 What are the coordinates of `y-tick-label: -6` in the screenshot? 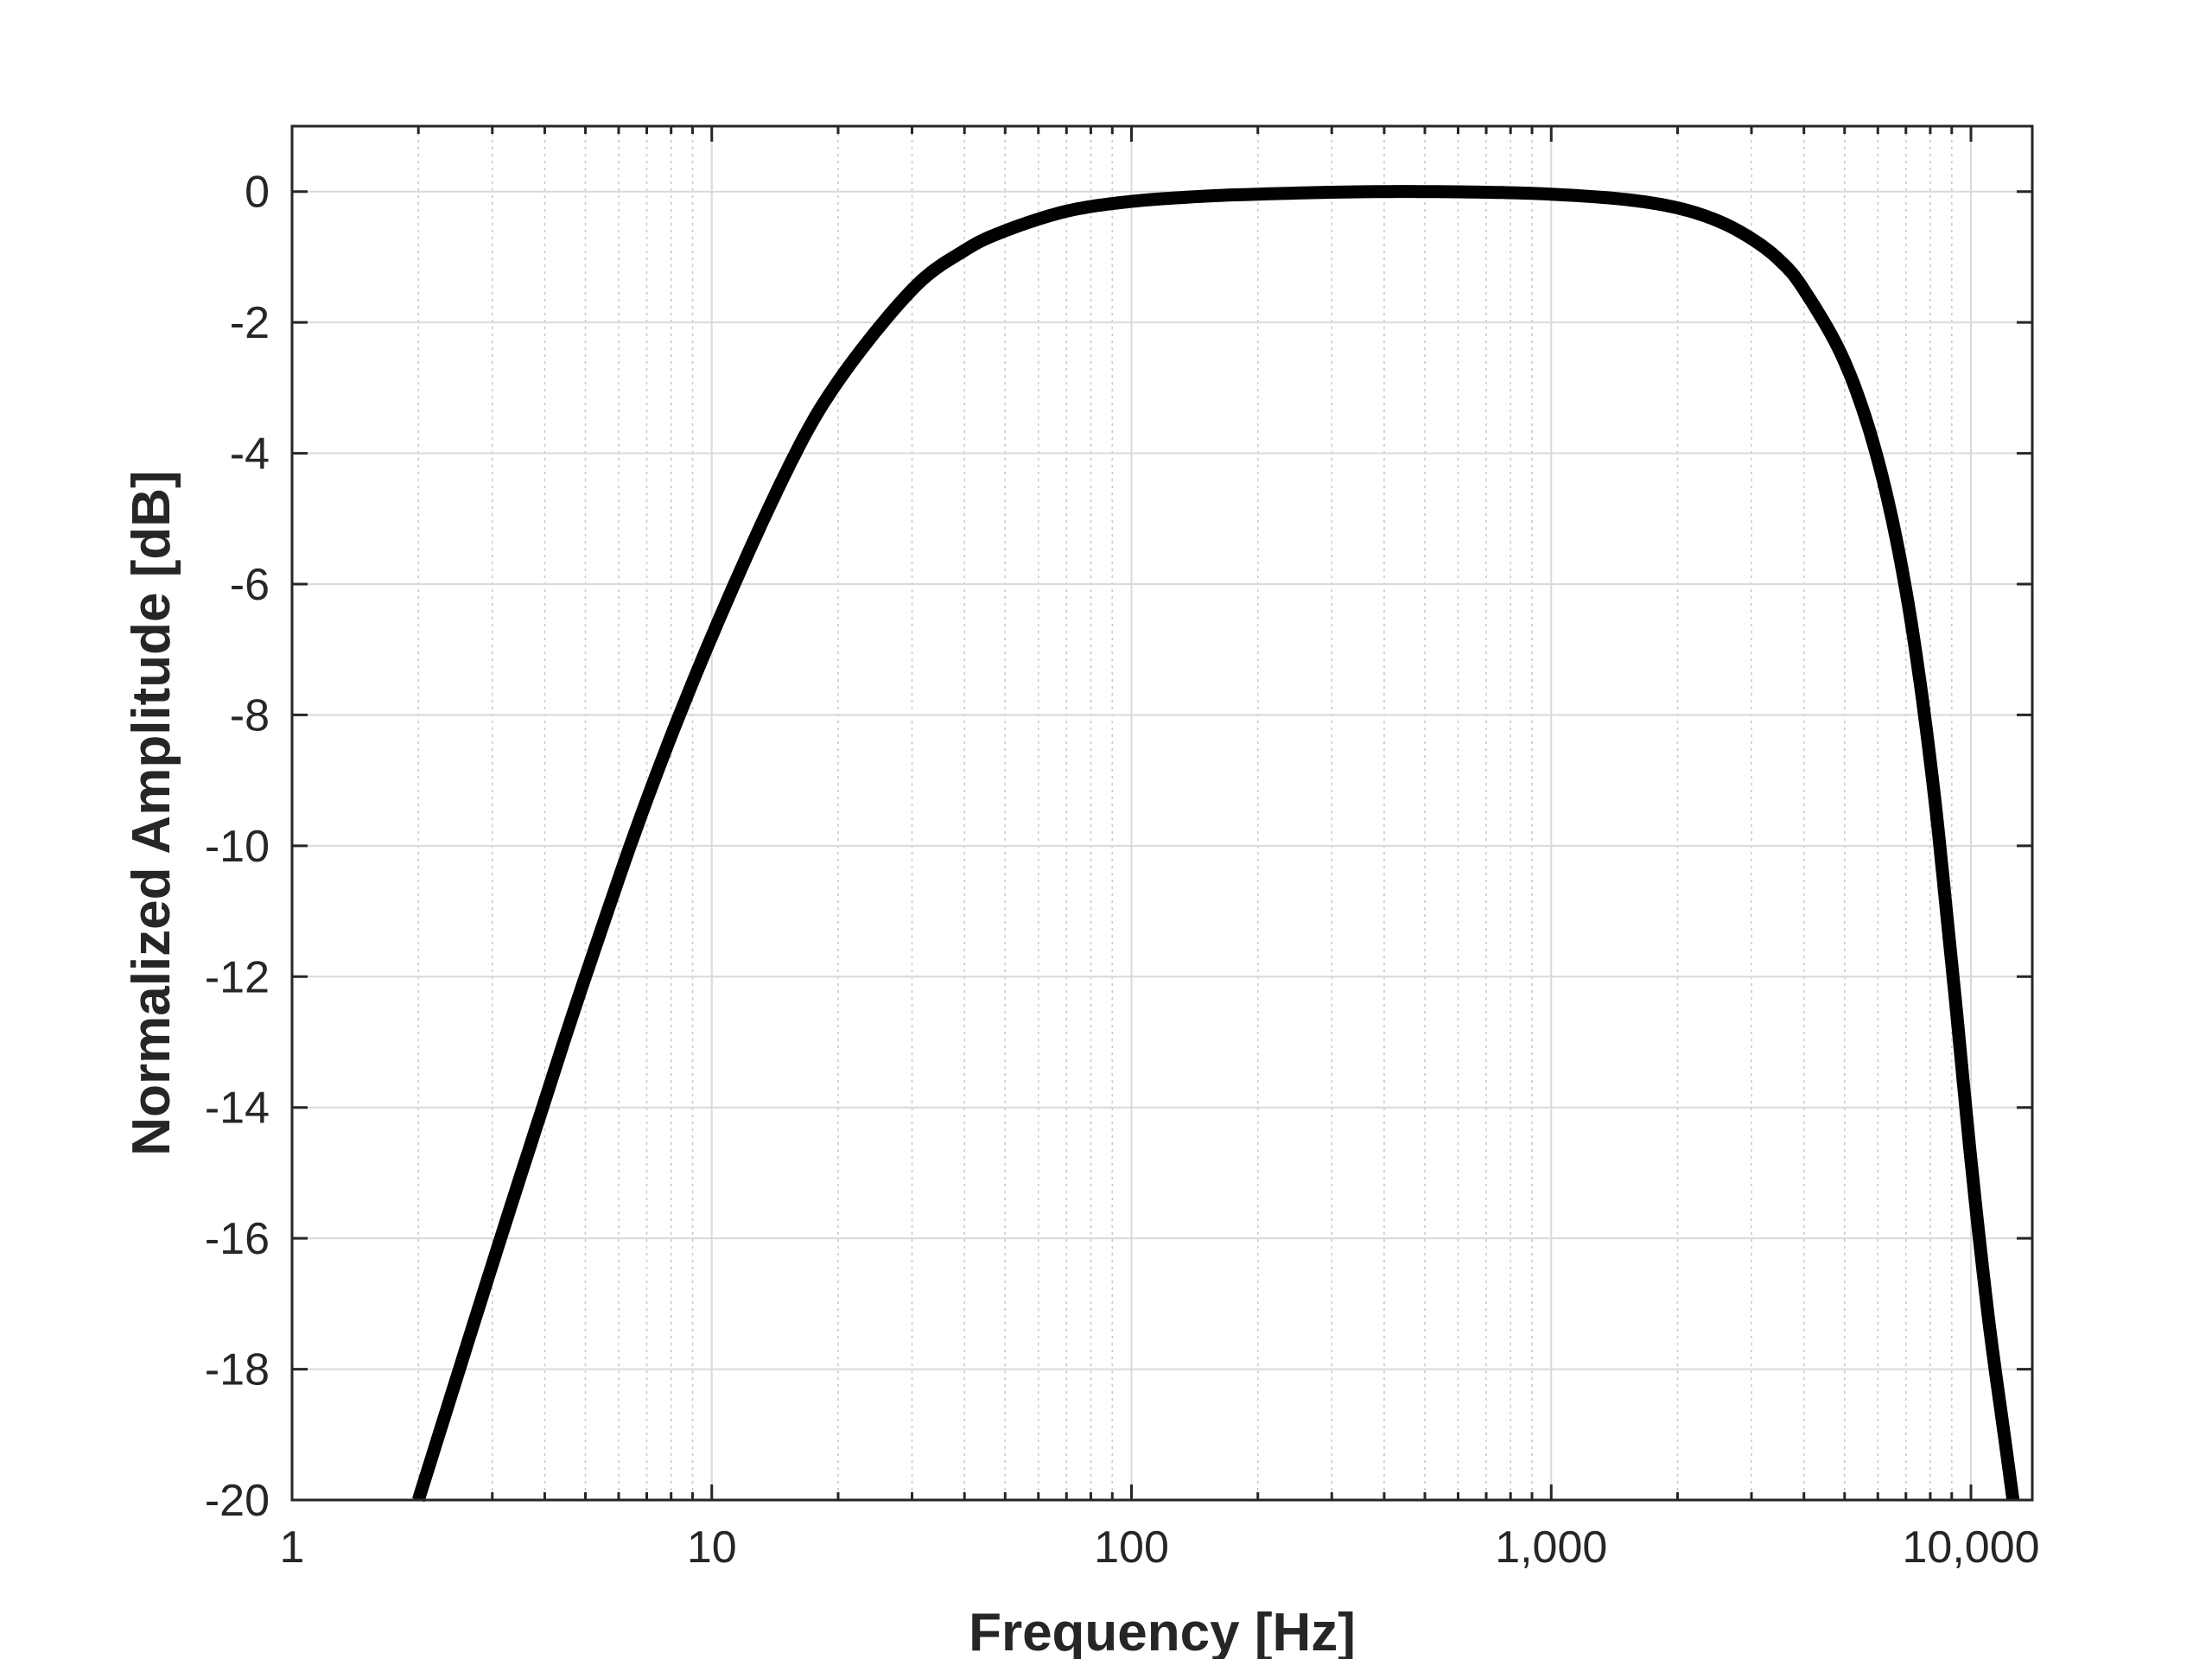 It's located at (250, 585).